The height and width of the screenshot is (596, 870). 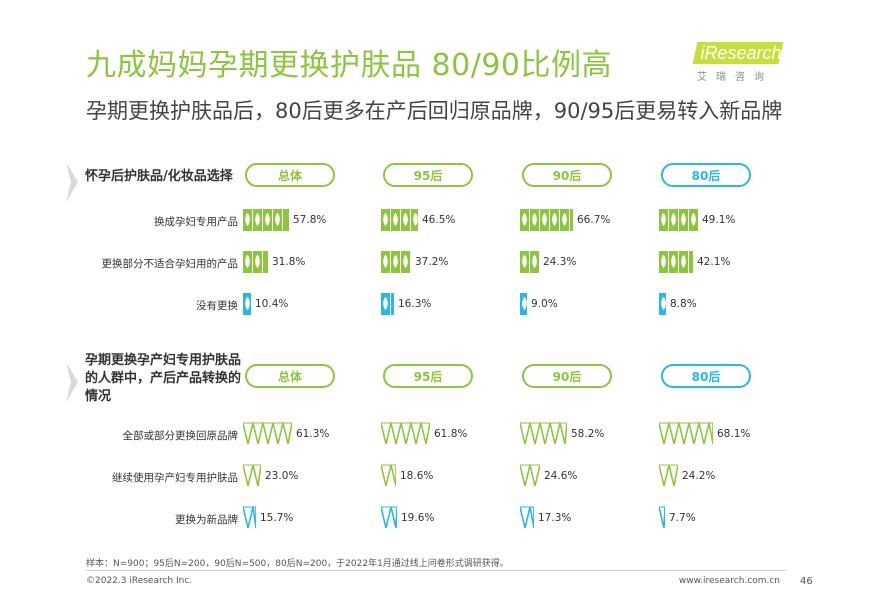 I want to click on value-label: 42.1%, so click(x=714, y=262).